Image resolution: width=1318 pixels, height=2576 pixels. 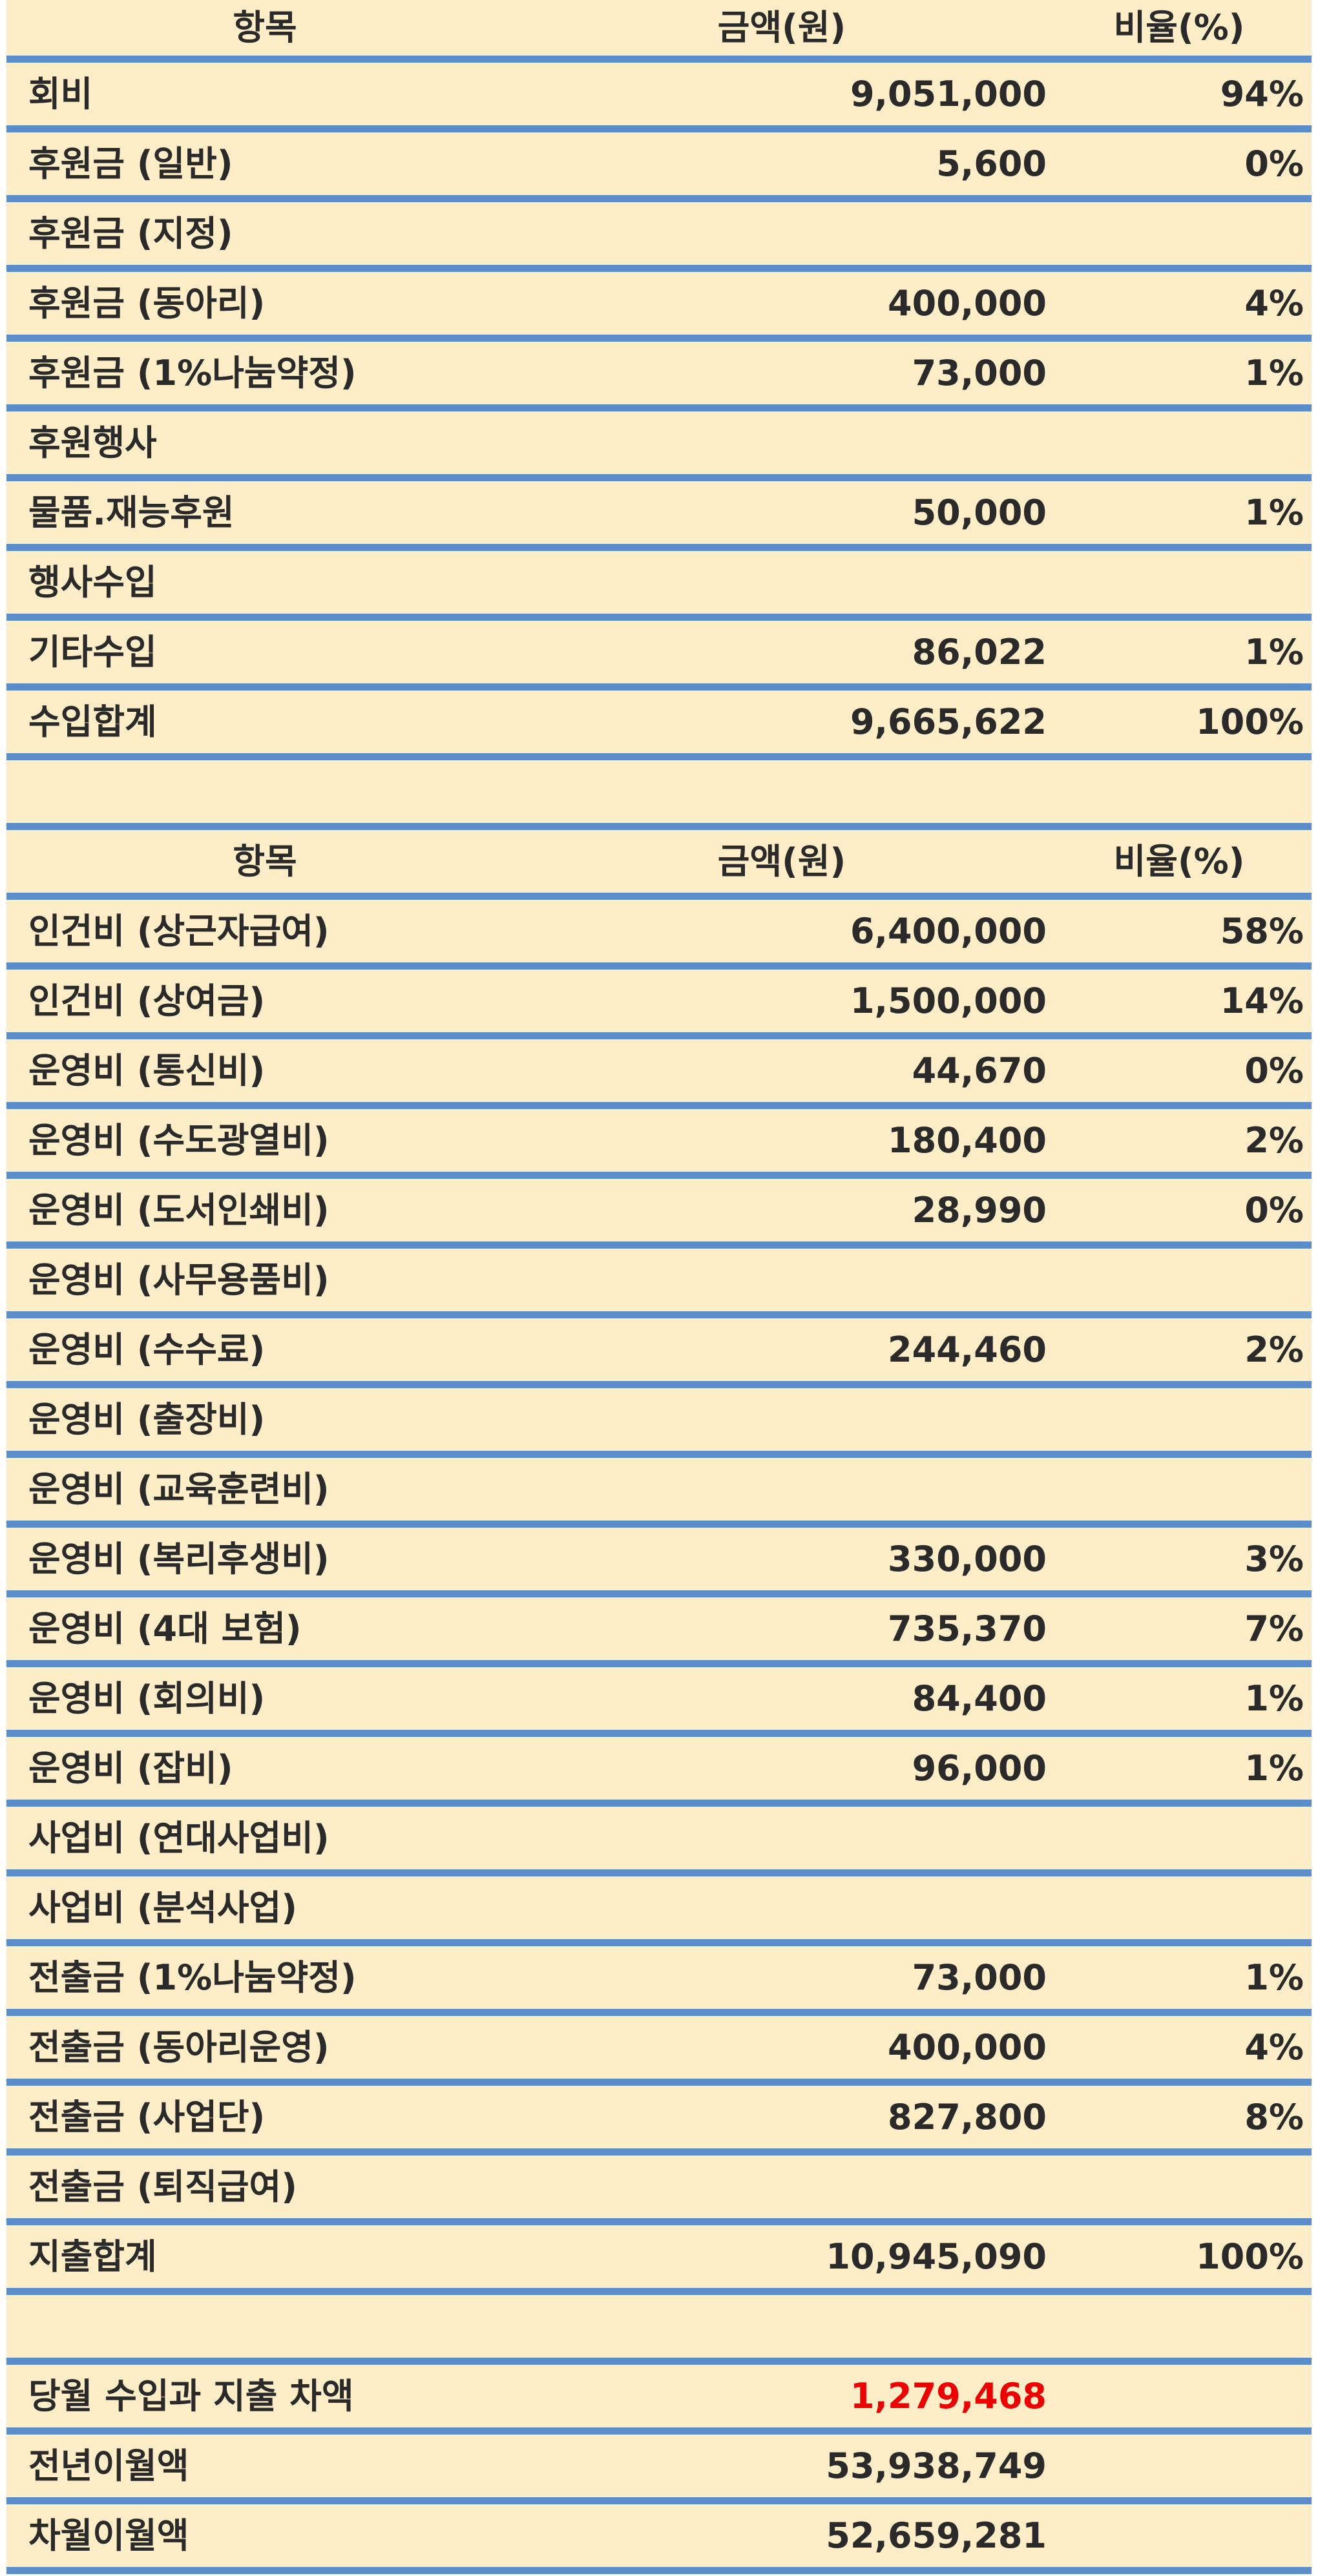 What do you see at coordinates (1250, 721) in the screenshot?
I see `row-ratio: 100%` at bounding box center [1250, 721].